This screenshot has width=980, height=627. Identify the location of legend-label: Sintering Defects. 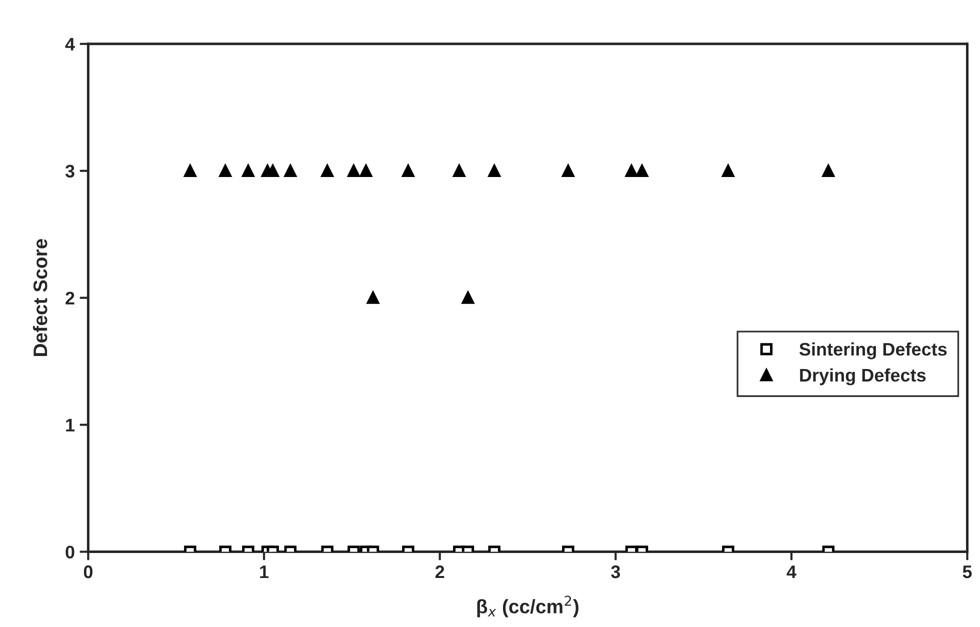
(873, 351).